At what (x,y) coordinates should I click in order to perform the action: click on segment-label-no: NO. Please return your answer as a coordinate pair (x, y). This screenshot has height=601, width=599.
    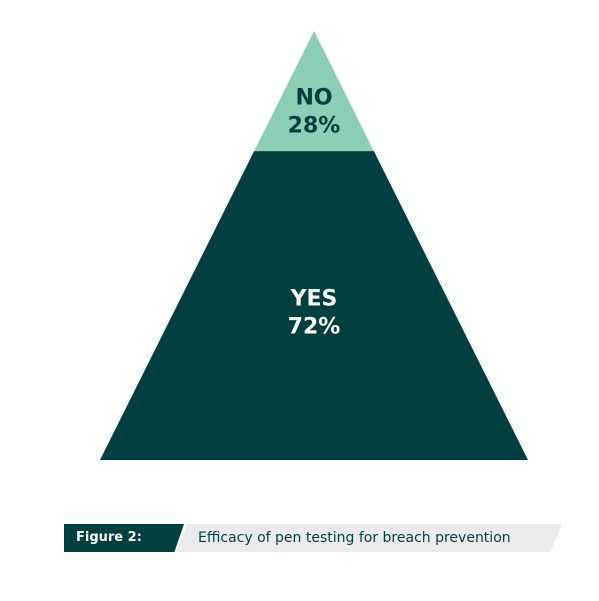
    Looking at the image, I should click on (313, 97).